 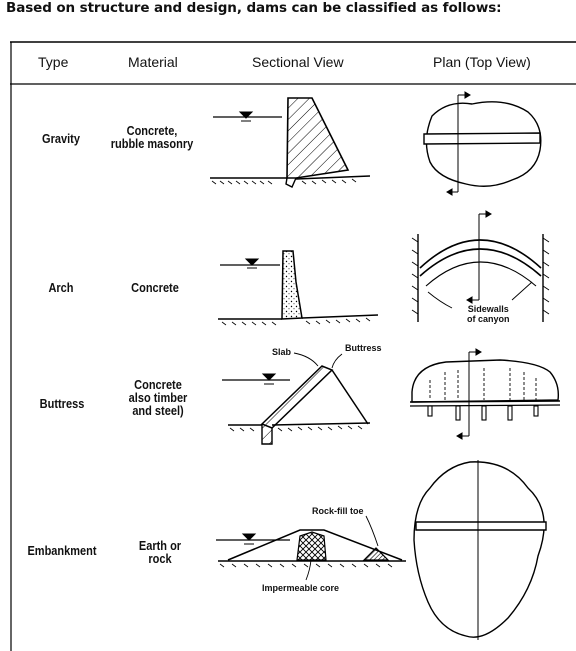 I want to click on material-line: Earth or, so click(x=160, y=546).